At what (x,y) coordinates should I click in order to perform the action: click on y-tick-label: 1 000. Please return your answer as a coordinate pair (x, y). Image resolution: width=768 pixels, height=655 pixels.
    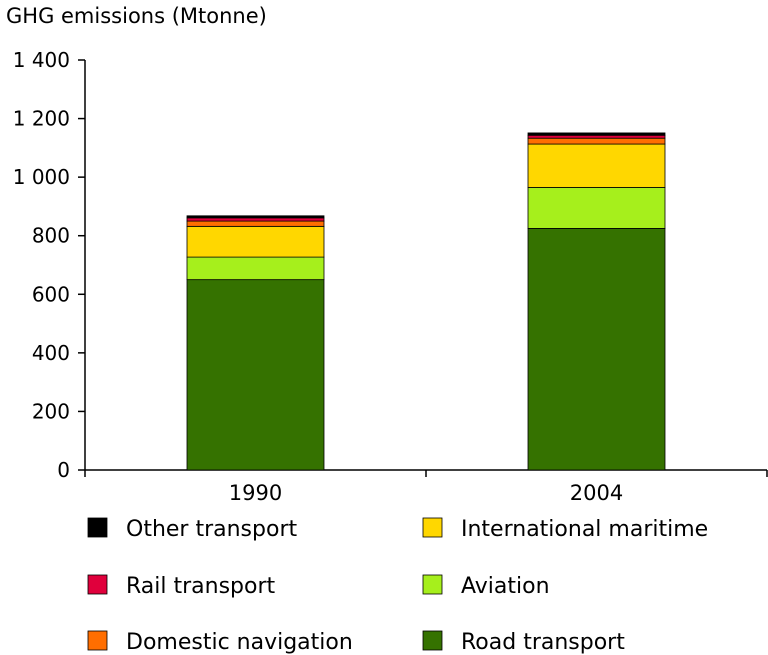
    Looking at the image, I should click on (41, 177).